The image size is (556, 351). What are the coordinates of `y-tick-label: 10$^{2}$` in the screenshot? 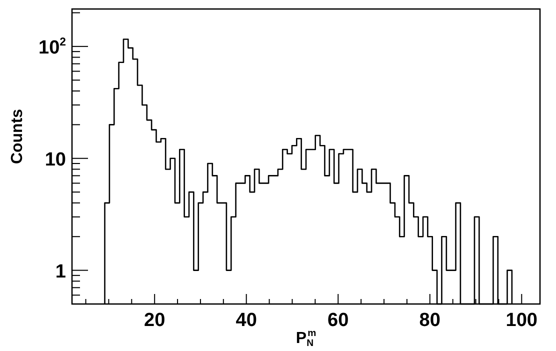 It's located at (52, 47).